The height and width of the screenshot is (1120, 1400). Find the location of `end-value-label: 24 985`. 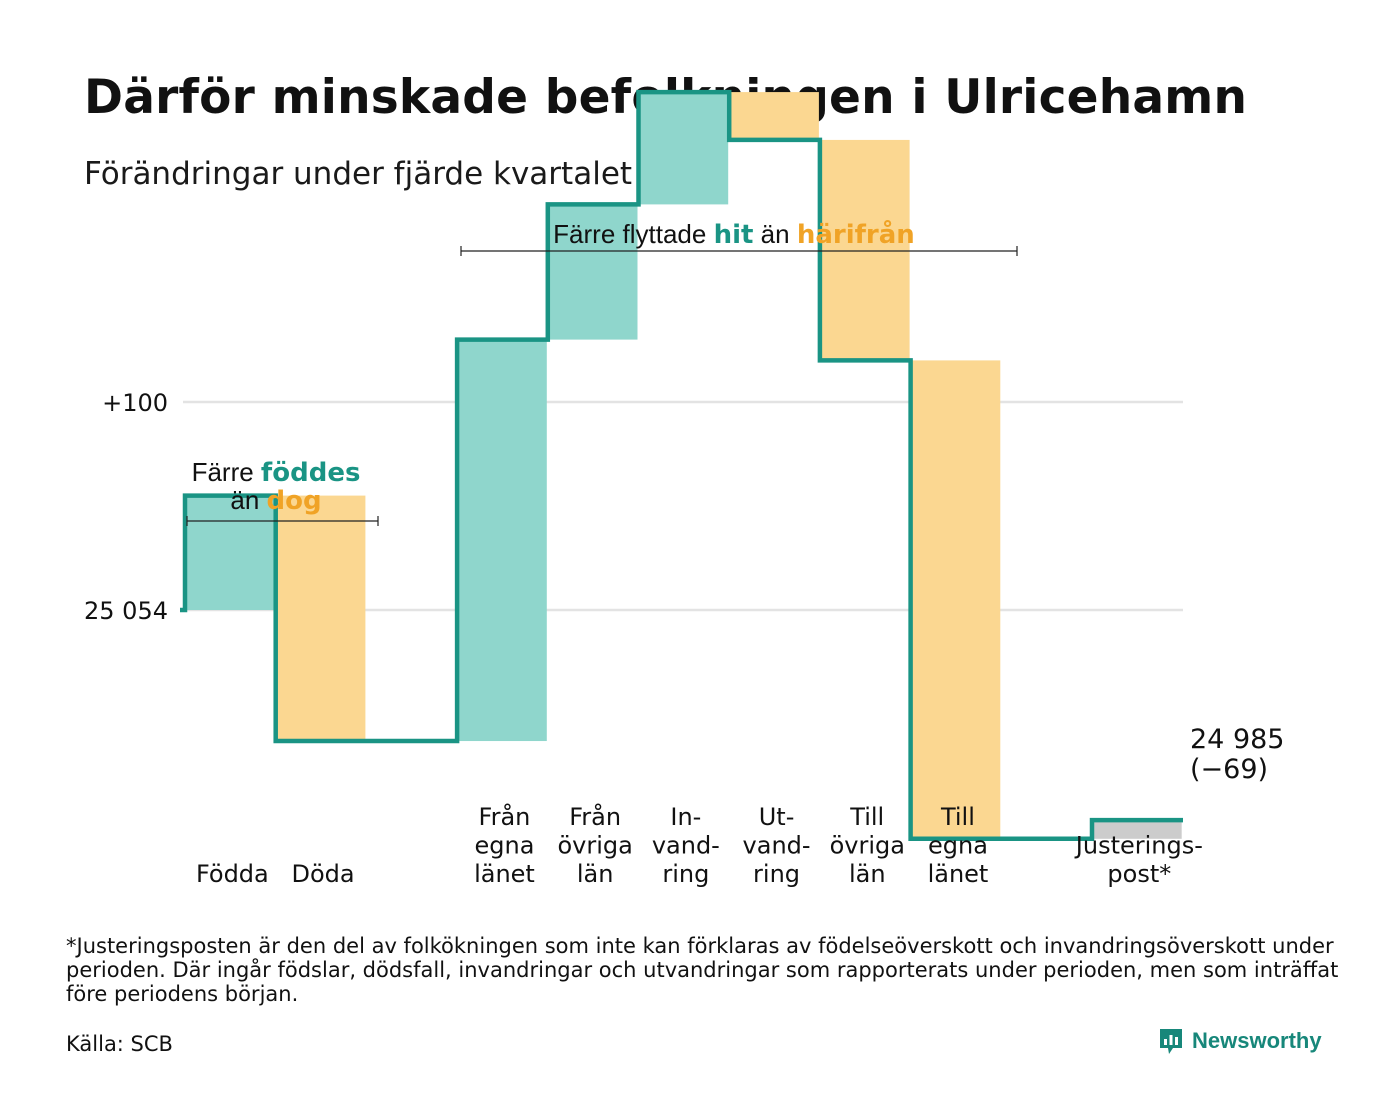

end-value-label: 24 985 is located at coordinates (1237, 739).